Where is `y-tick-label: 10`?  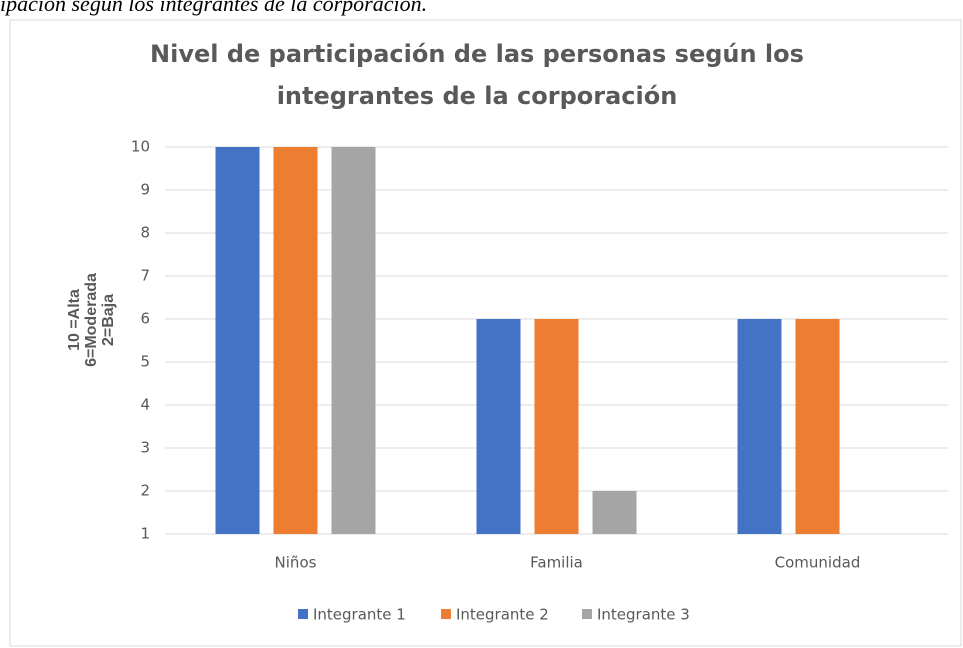 y-tick-label: 10 is located at coordinates (140, 147).